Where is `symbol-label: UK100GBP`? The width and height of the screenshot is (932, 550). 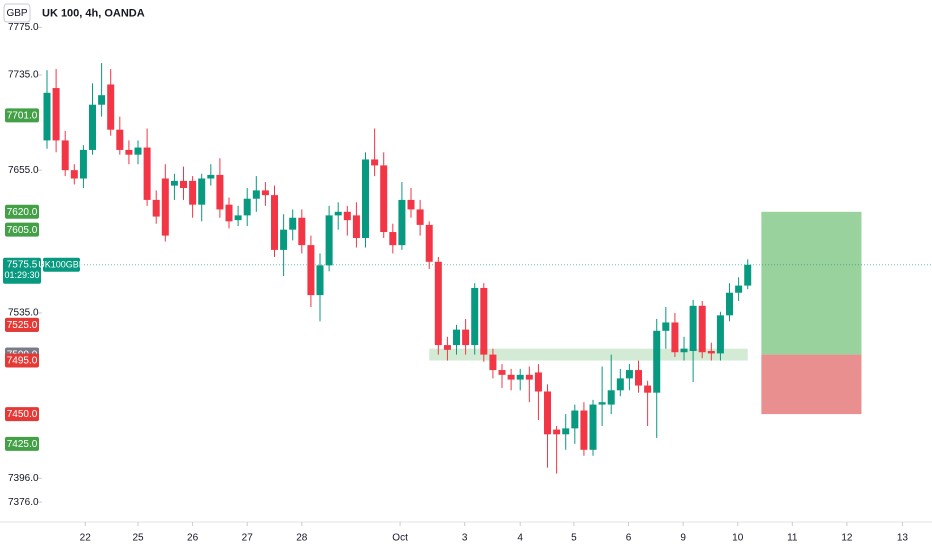 symbol-label: UK100GBP is located at coordinates (61, 265).